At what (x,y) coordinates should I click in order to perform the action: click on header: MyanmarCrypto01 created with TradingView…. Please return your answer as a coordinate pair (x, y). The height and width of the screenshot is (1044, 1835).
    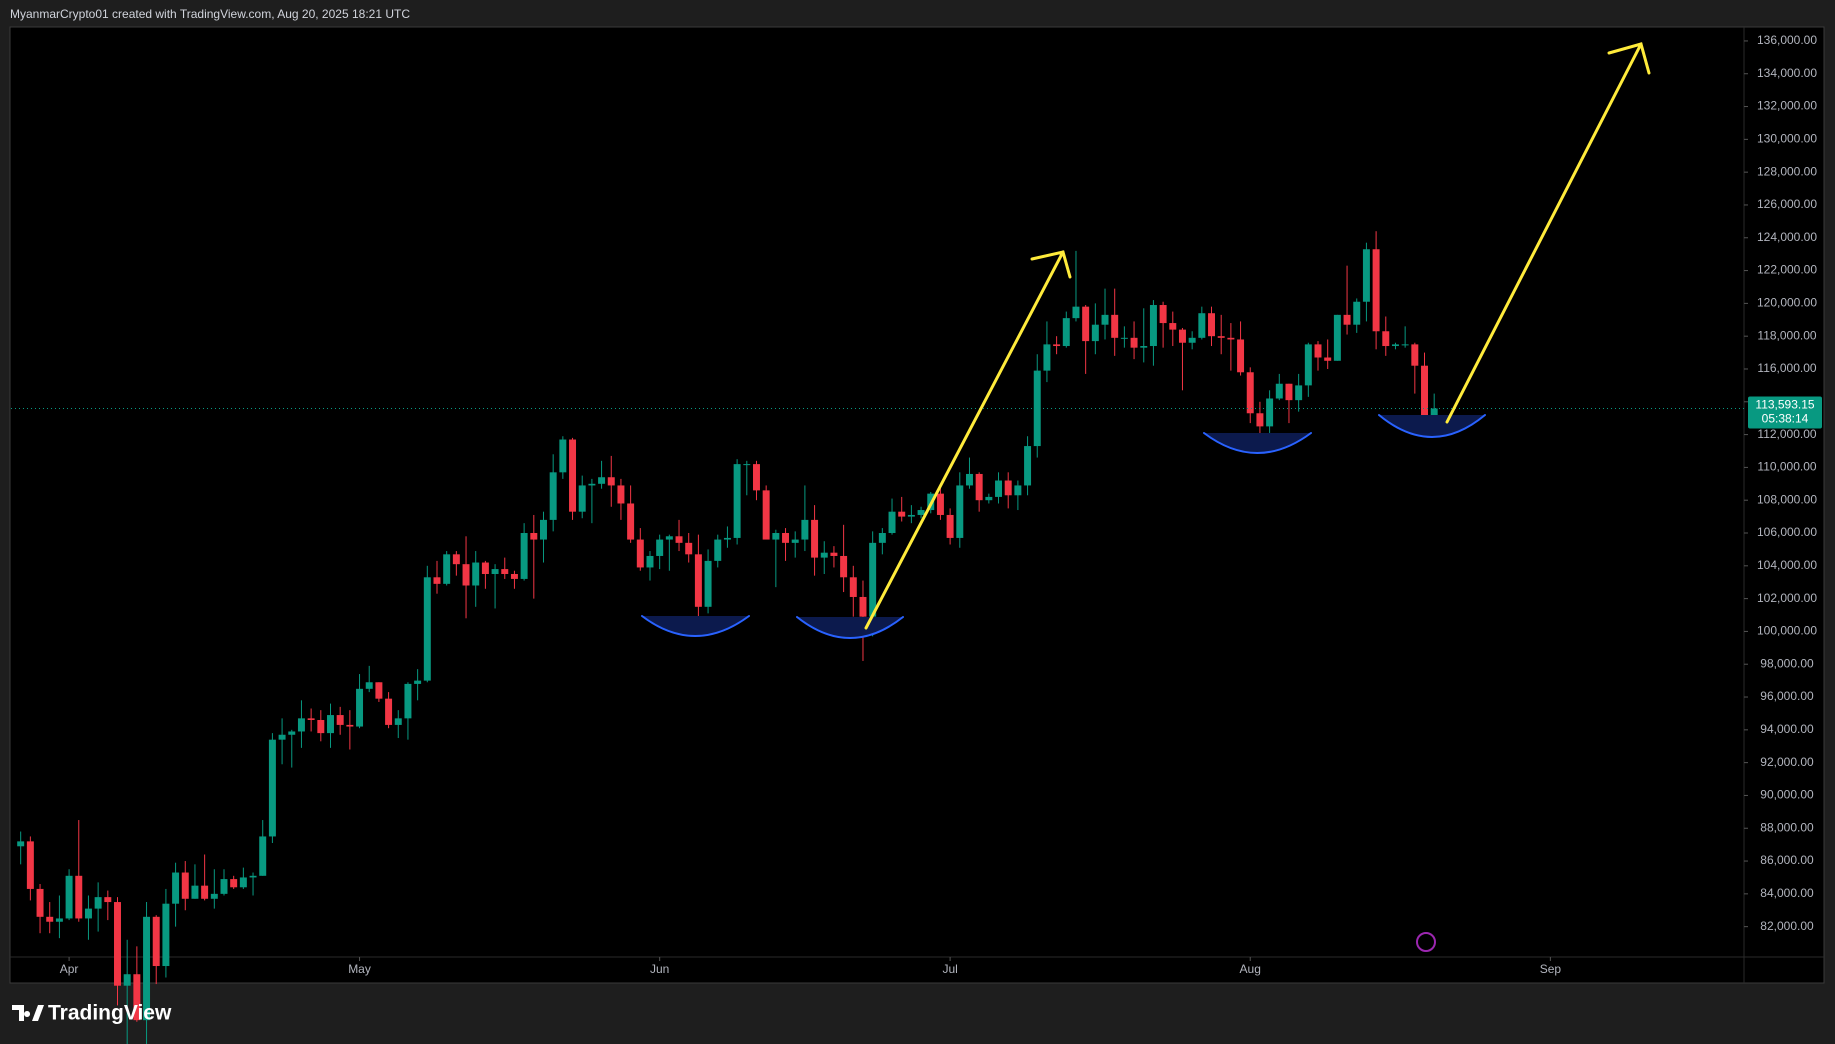
    Looking at the image, I should click on (210, 14).